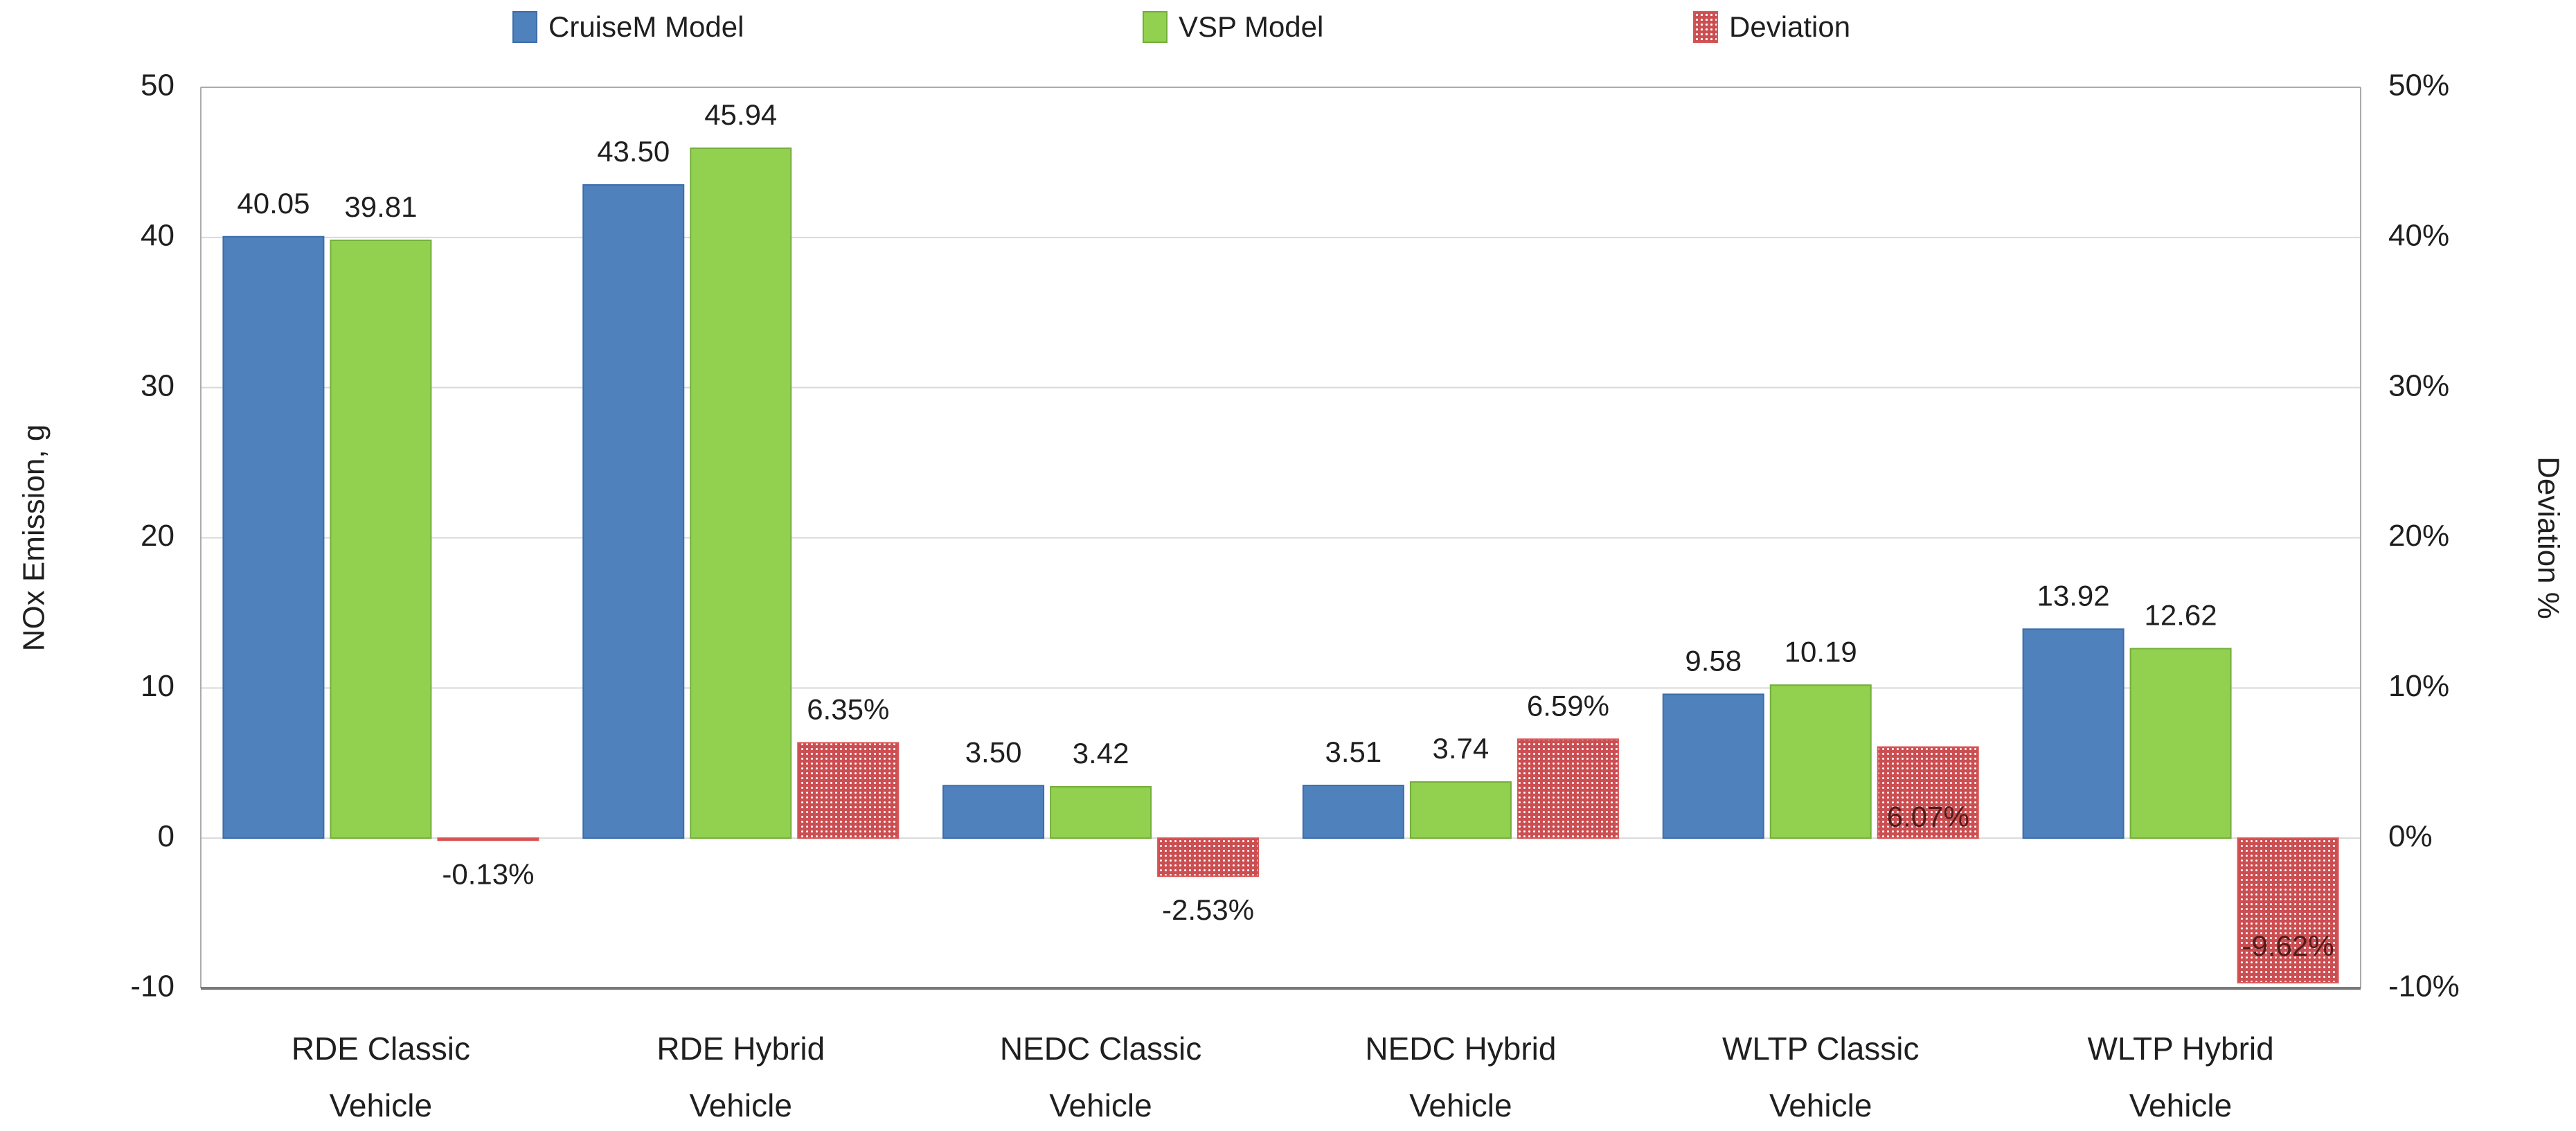  I want to click on data-label-cruisem-model-0: 40.05, so click(274, 203).